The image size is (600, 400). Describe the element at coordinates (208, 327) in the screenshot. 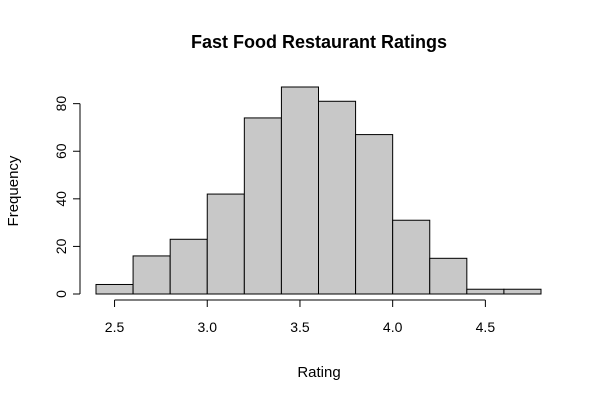

I see `x-tick-label: 3.0` at that location.